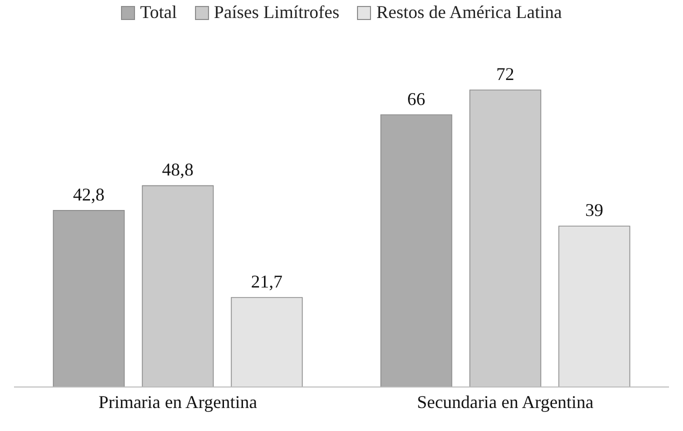 The height and width of the screenshot is (431, 683). What do you see at coordinates (178, 402) in the screenshot?
I see `x-tick-label: Primaria en Argentina` at bounding box center [178, 402].